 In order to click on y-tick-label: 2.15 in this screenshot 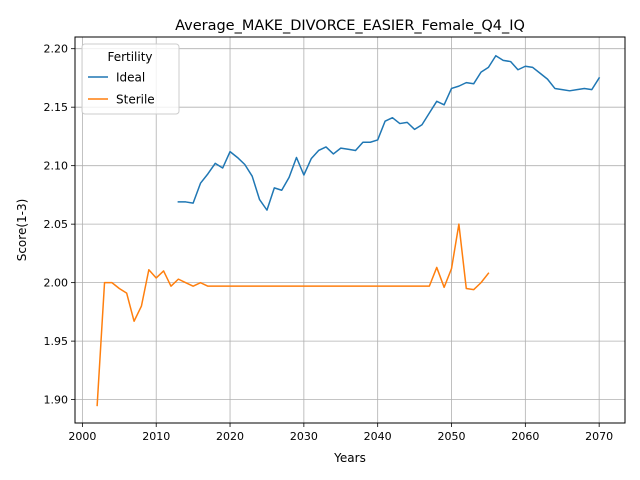, I will do `click(56, 107)`.